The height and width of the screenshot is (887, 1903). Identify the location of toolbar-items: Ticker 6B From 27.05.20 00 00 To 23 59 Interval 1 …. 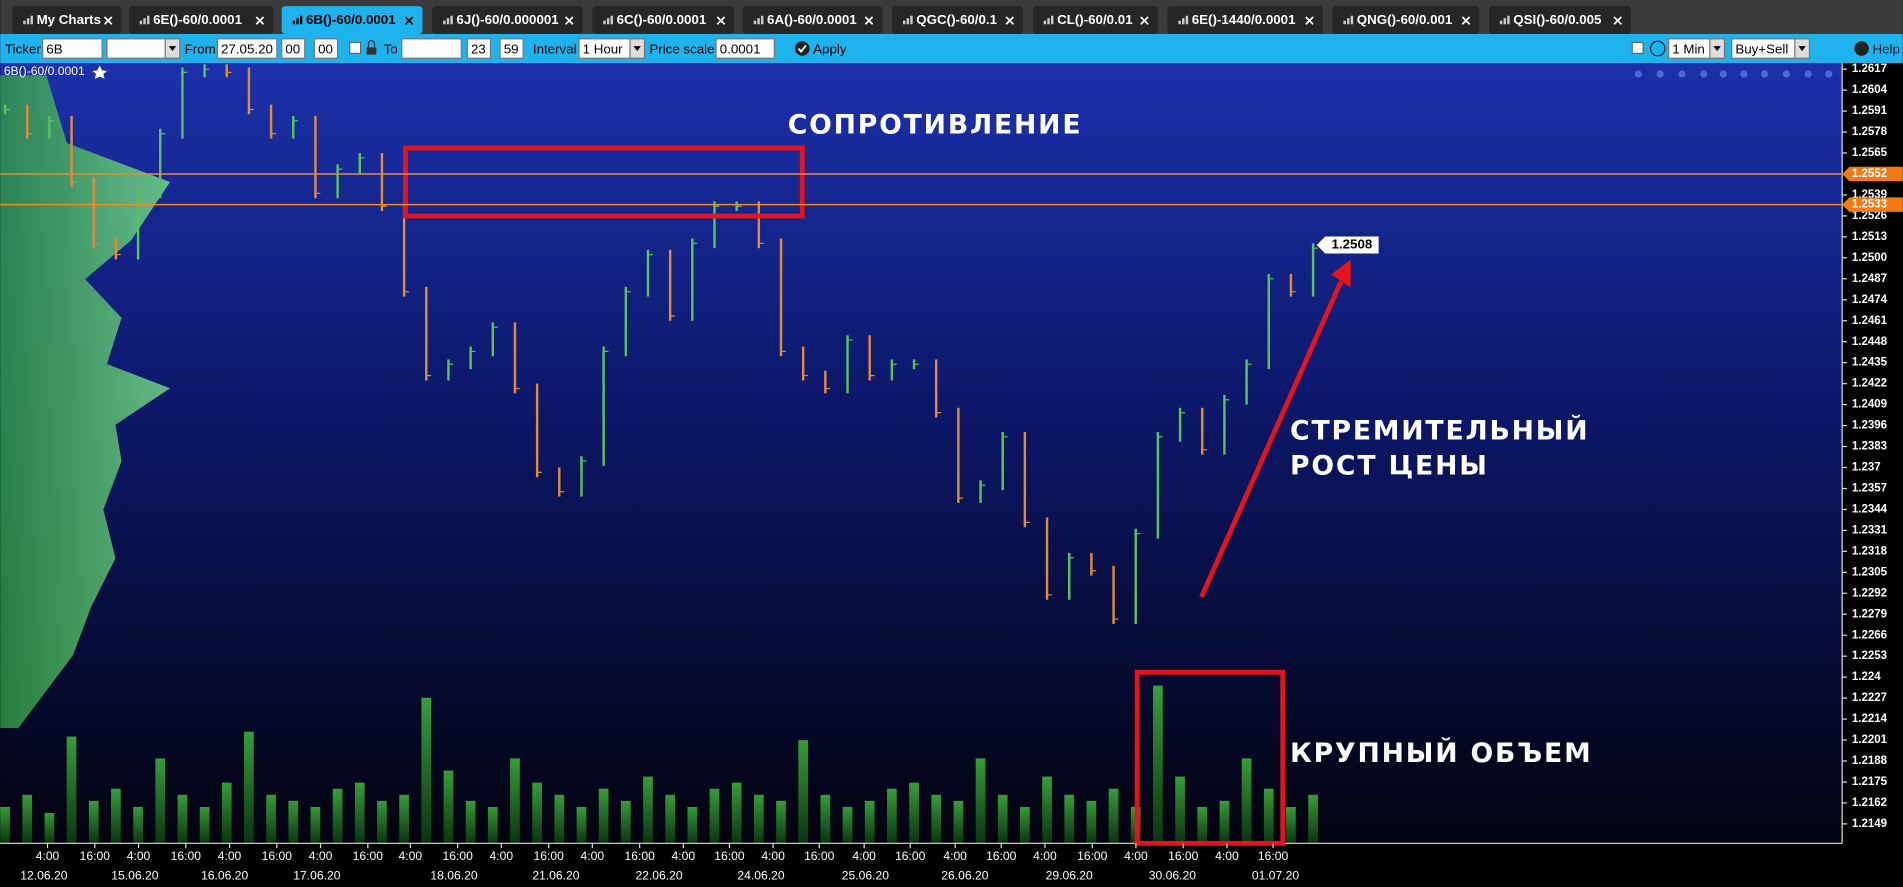
(952, 48).